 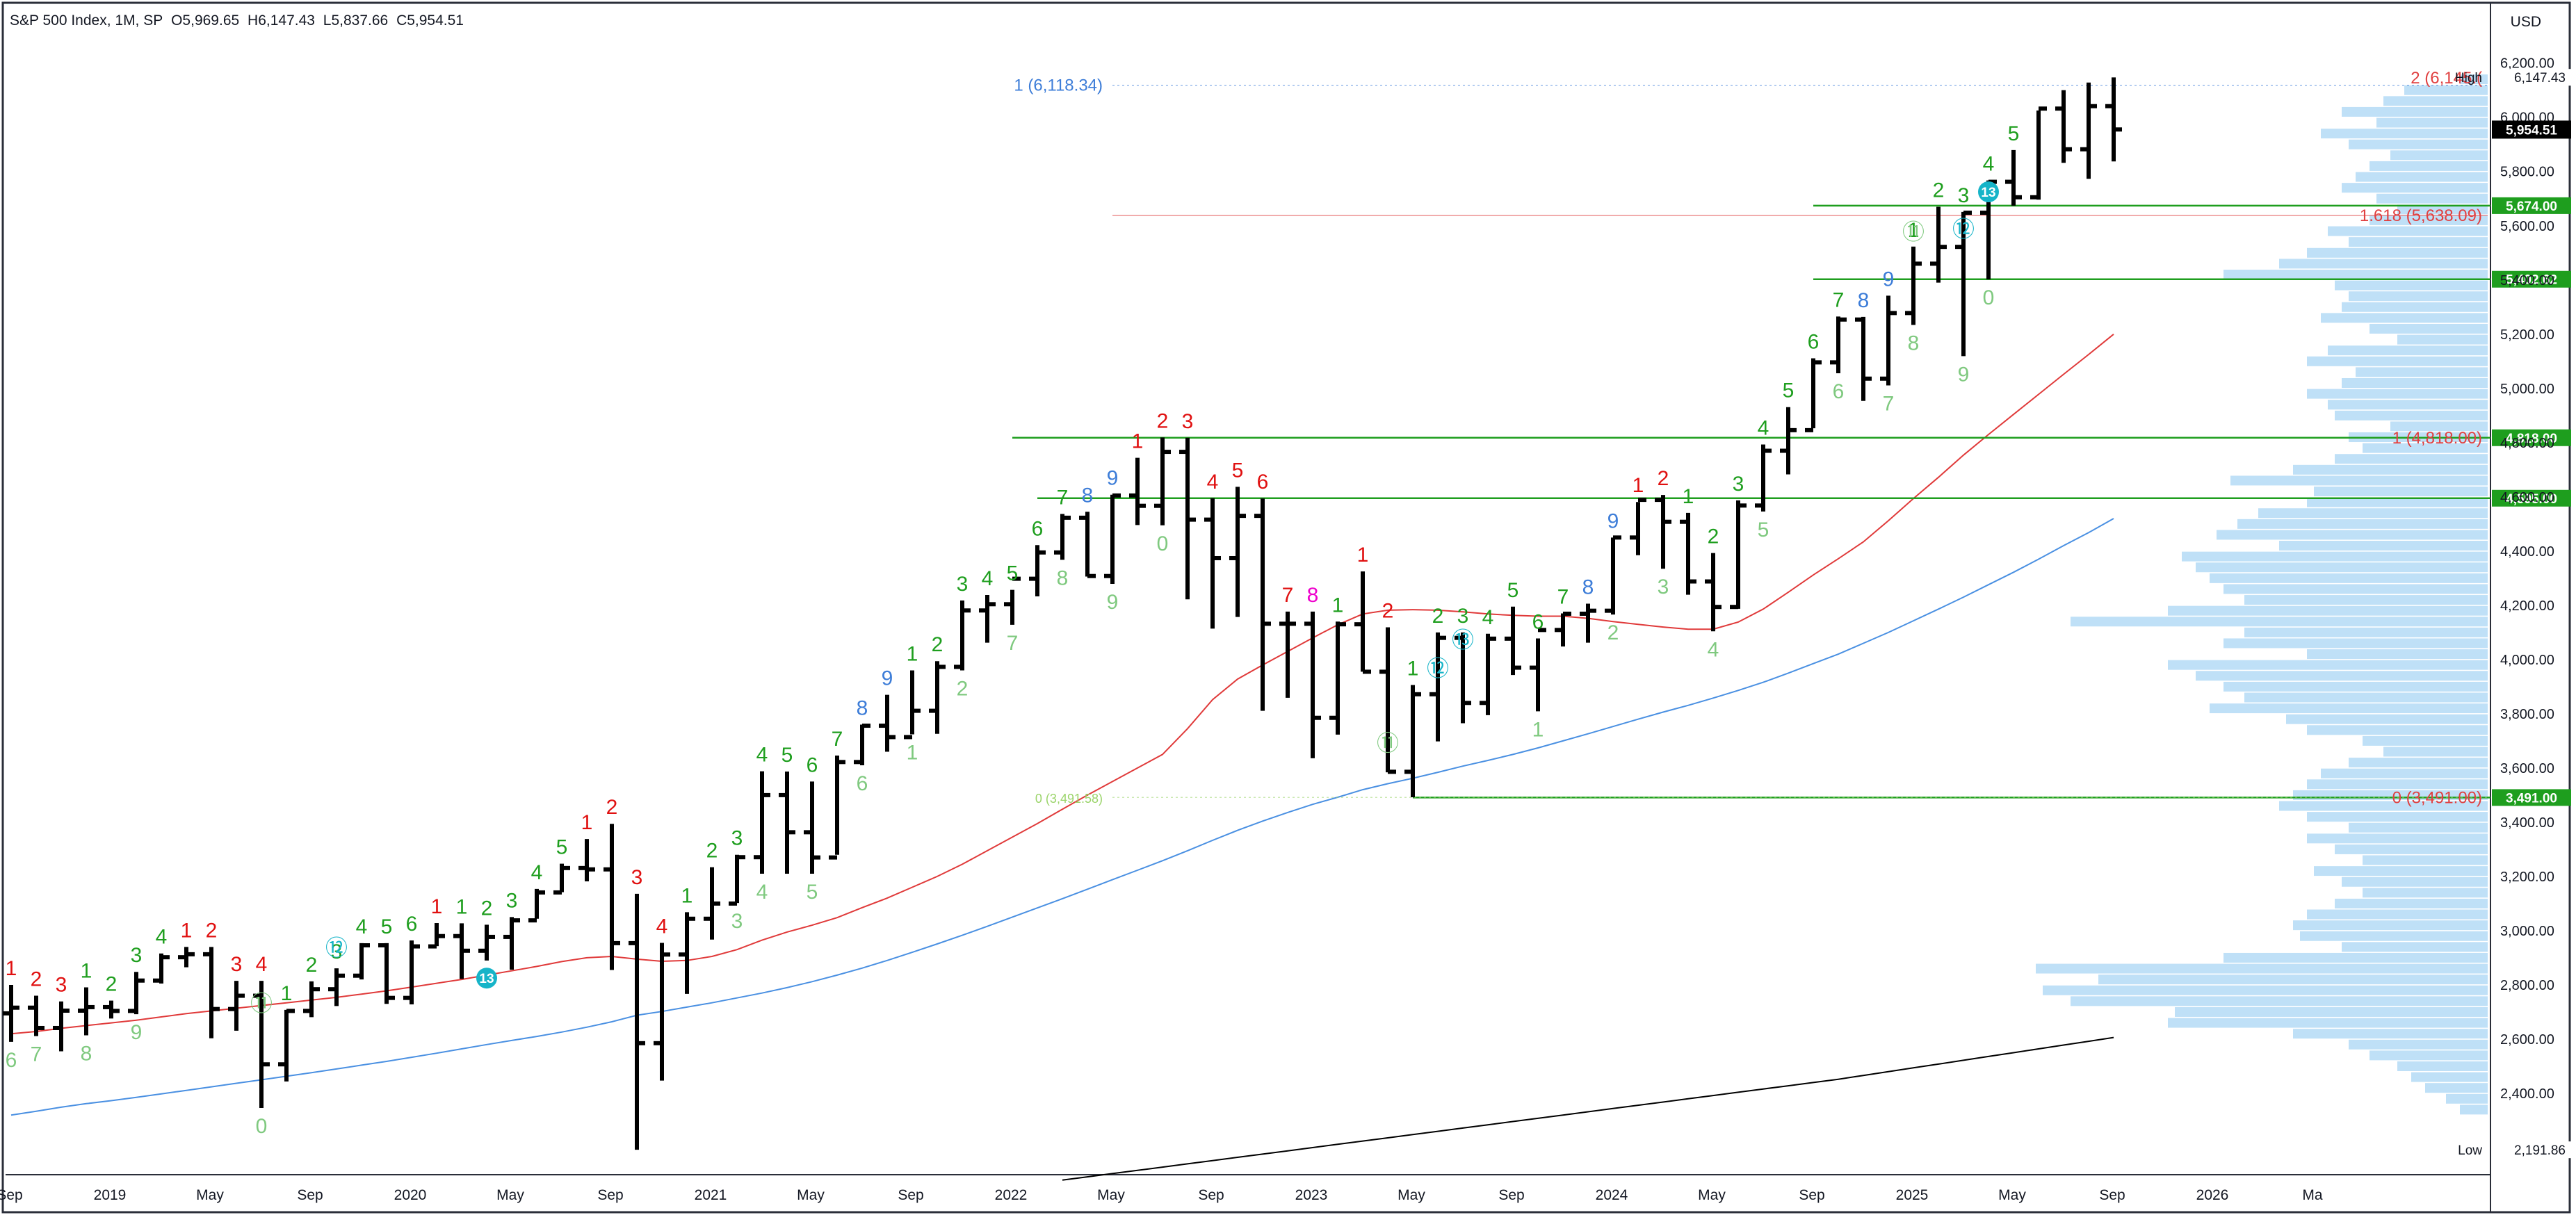 What do you see at coordinates (2468, 78) in the screenshot?
I see `extreme-price-note: High` at bounding box center [2468, 78].